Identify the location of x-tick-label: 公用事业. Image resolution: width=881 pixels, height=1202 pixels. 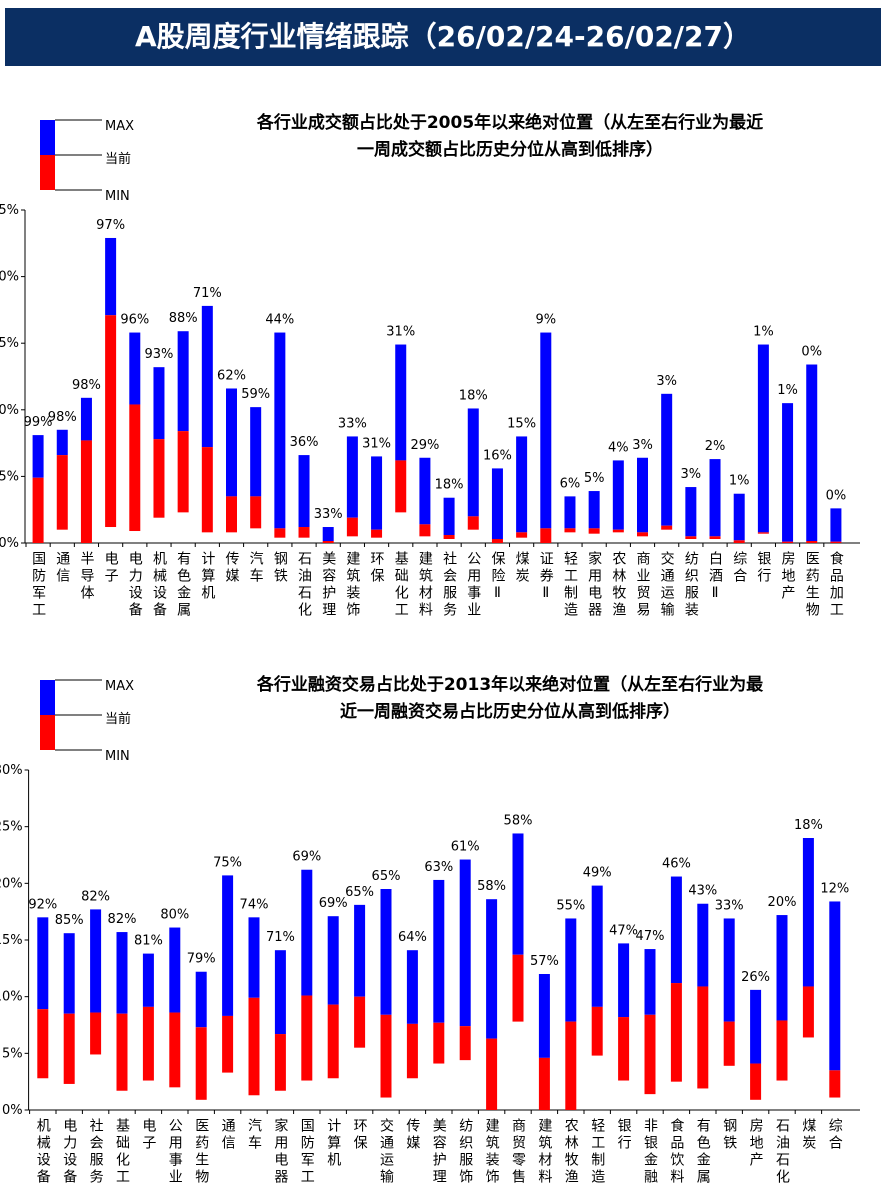
(175, 1152).